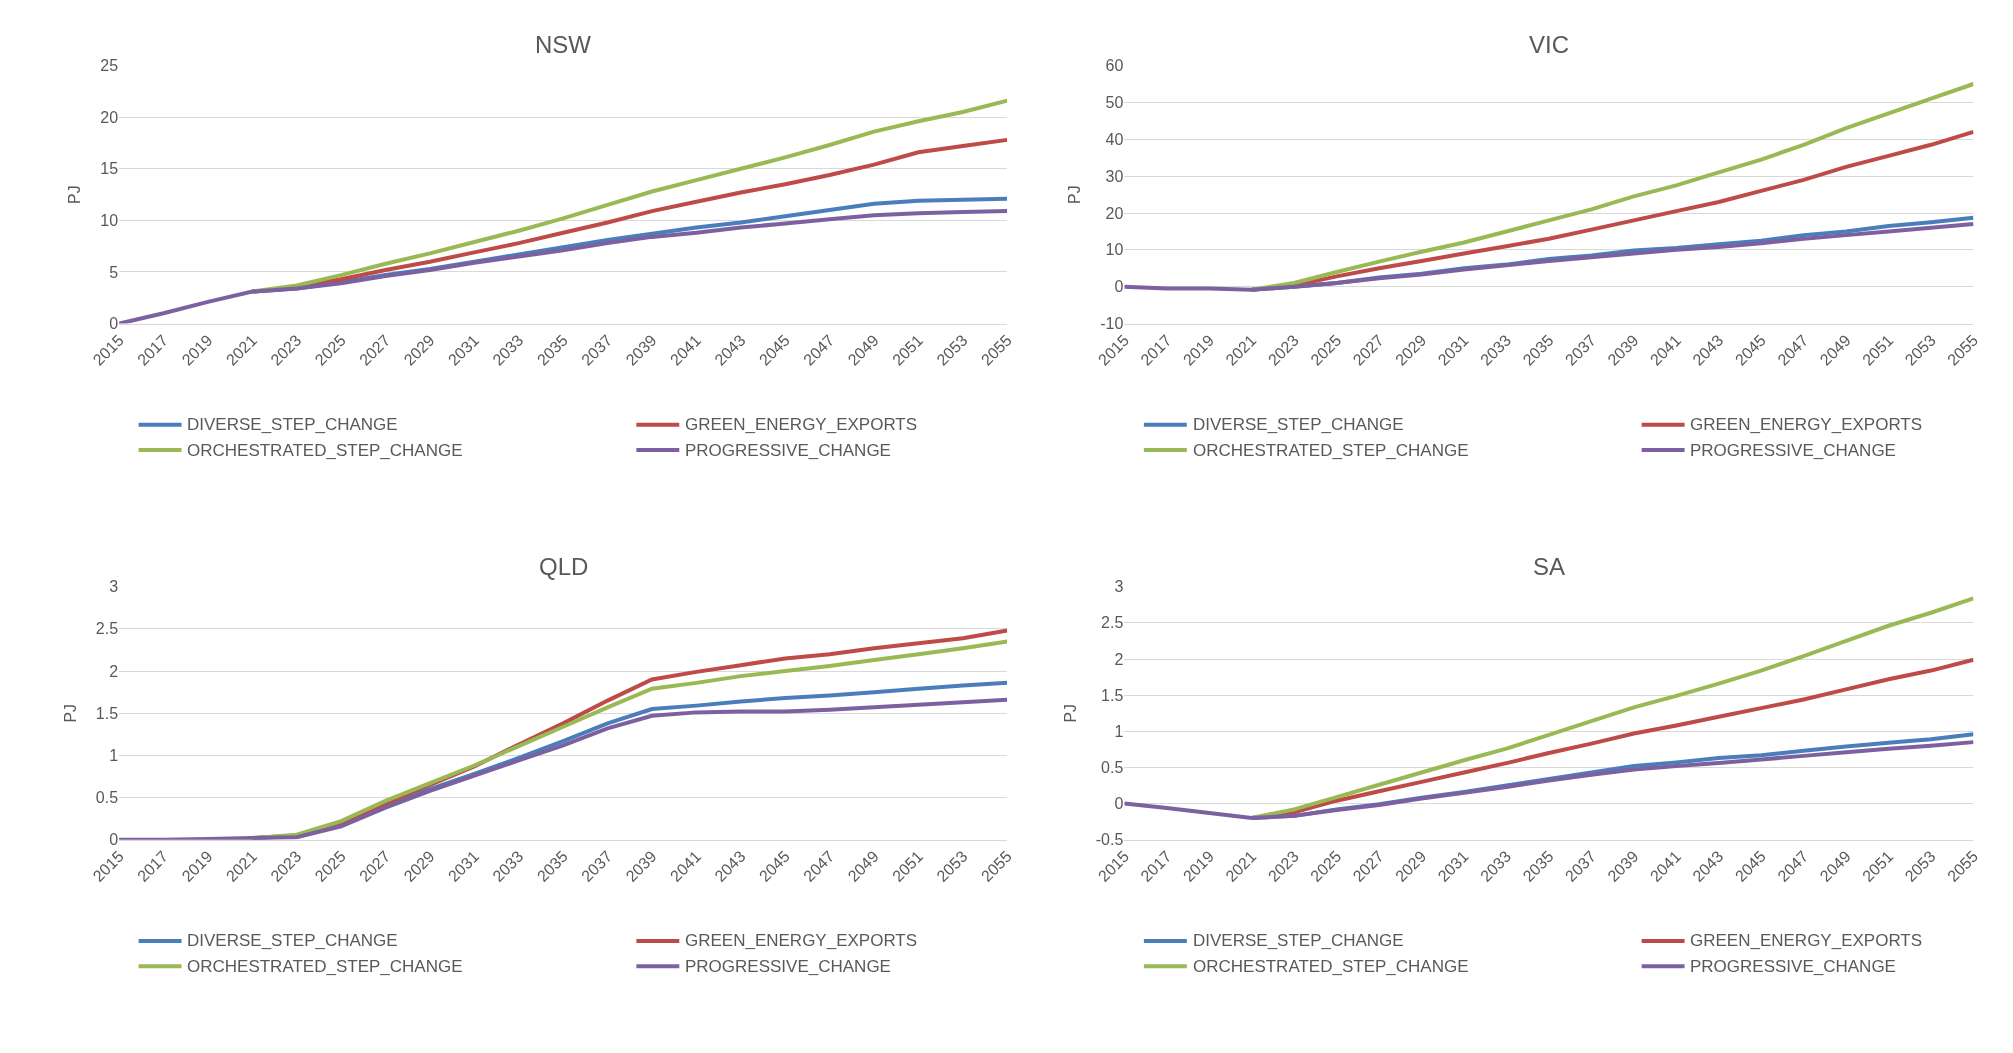 The image size is (2013, 1053). What do you see at coordinates (109, 169) in the screenshot?
I see `y-tick-label: 15` at bounding box center [109, 169].